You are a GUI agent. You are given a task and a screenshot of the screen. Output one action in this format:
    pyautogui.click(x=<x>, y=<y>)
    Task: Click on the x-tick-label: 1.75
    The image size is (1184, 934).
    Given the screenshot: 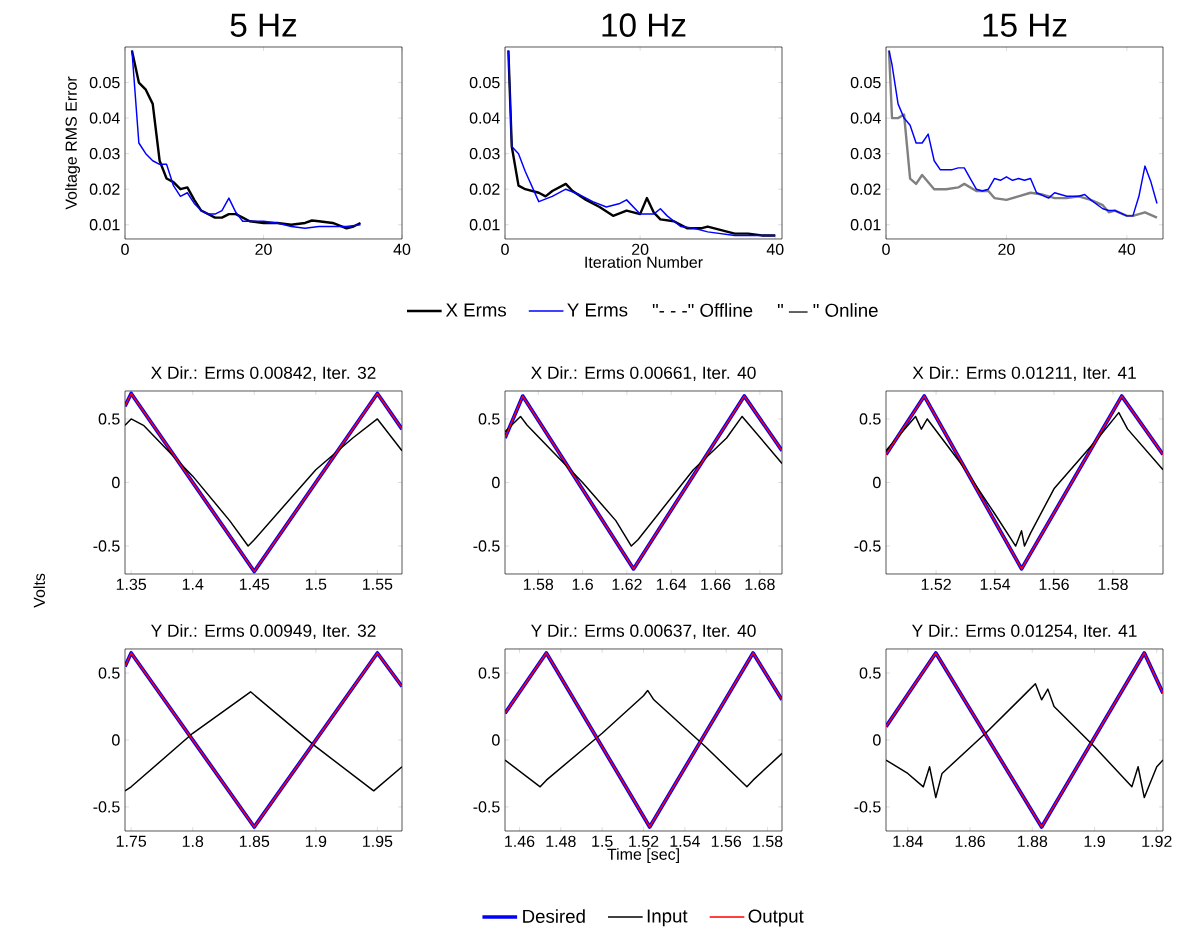 What is the action you would take?
    pyautogui.click(x=131, y=841)
    